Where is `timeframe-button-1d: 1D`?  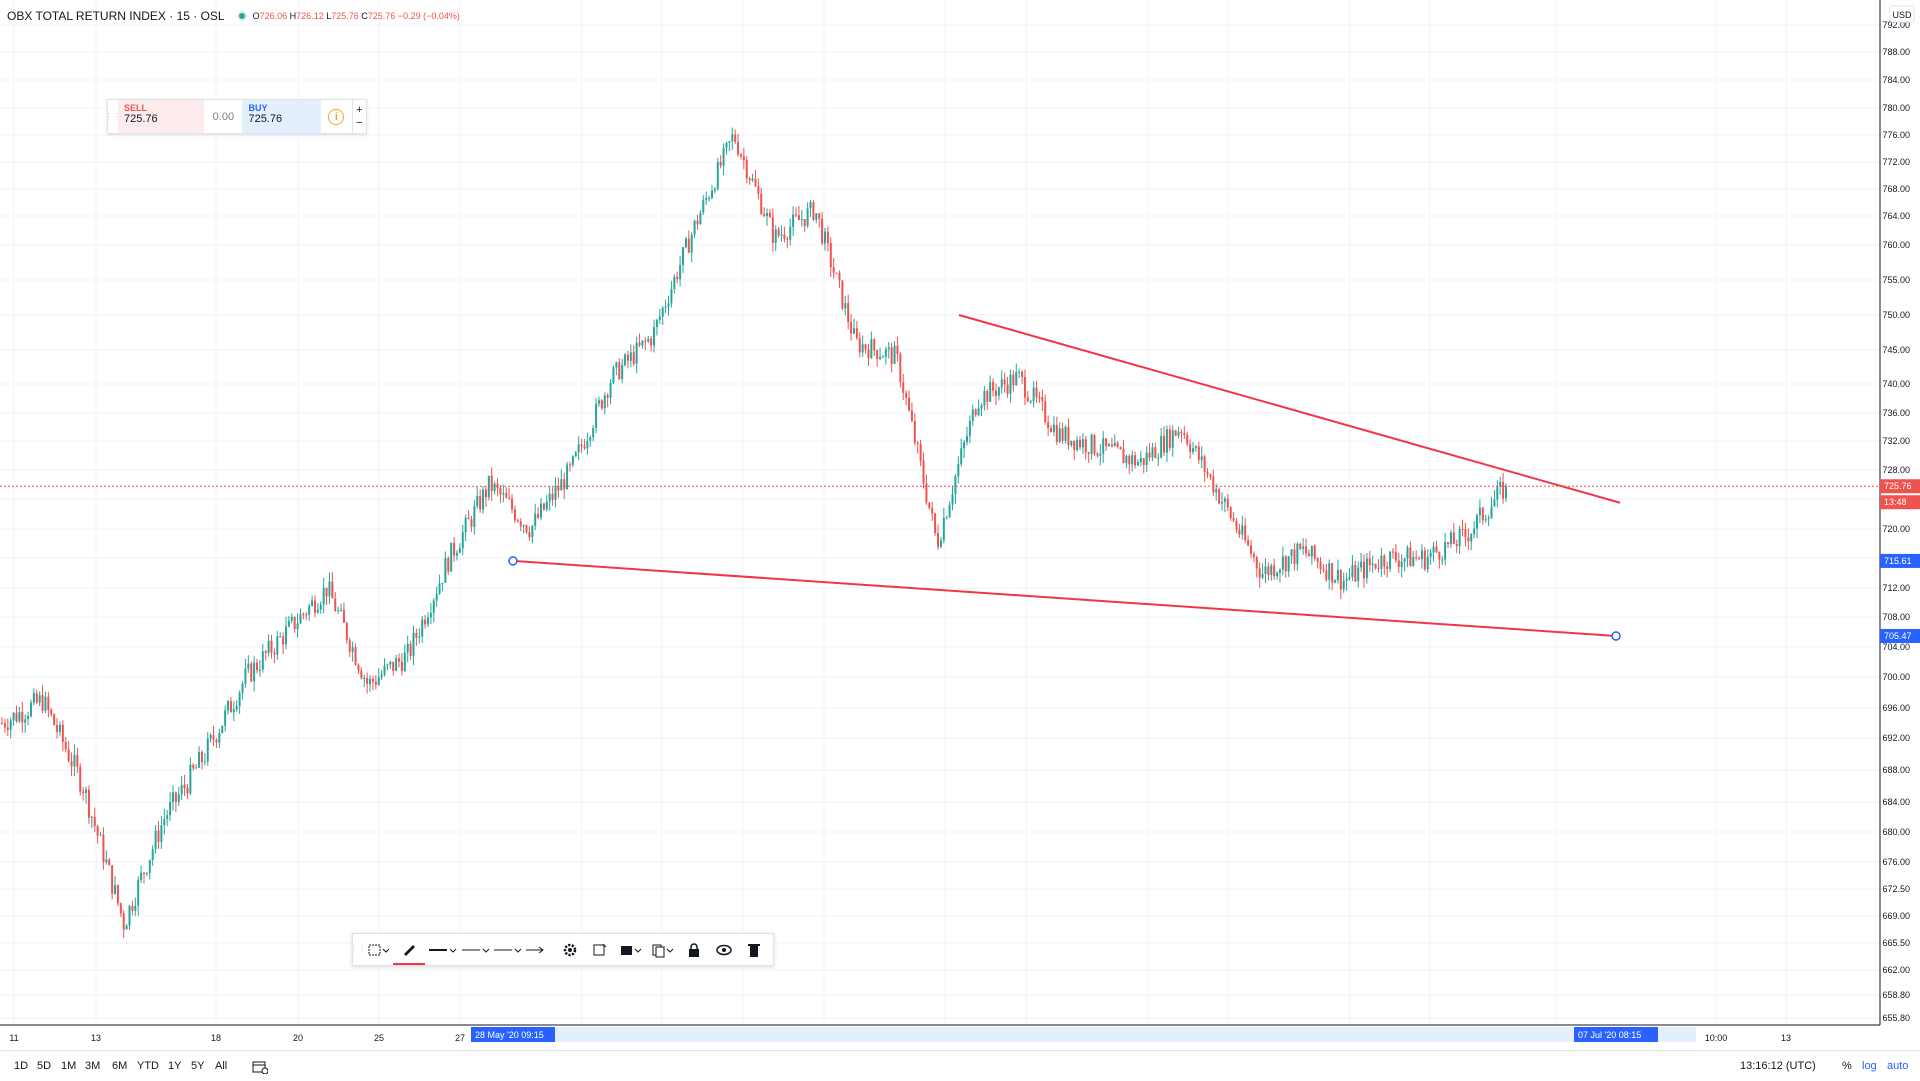
timeframe-button-1d: 1D is located at coordinates (21, 1066).